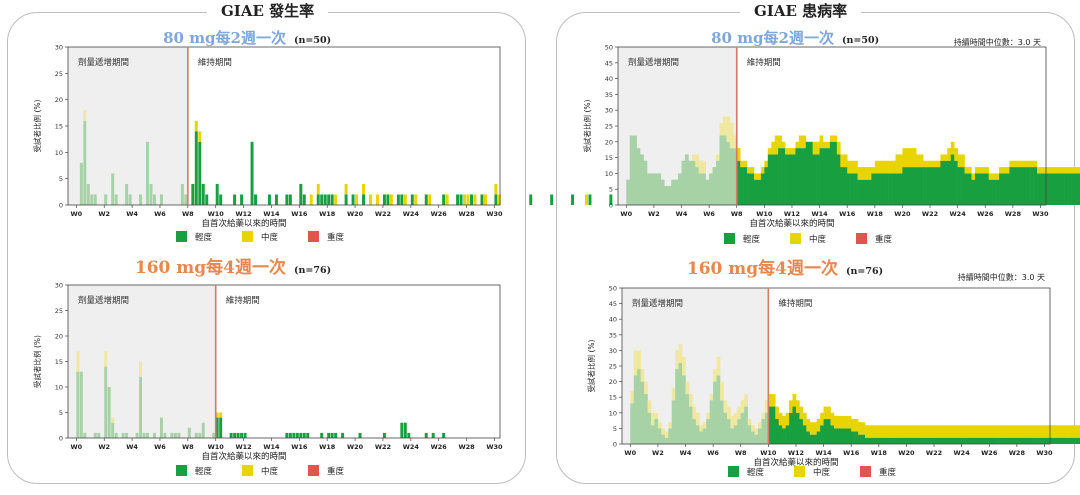 The height and width of the screenshot is (495, 1080). What do you see at coordinates (1013, 214) in the screenshot?
I see `prevalence-80mg-xtick-label: W28` at bounding box center [1013, 214].